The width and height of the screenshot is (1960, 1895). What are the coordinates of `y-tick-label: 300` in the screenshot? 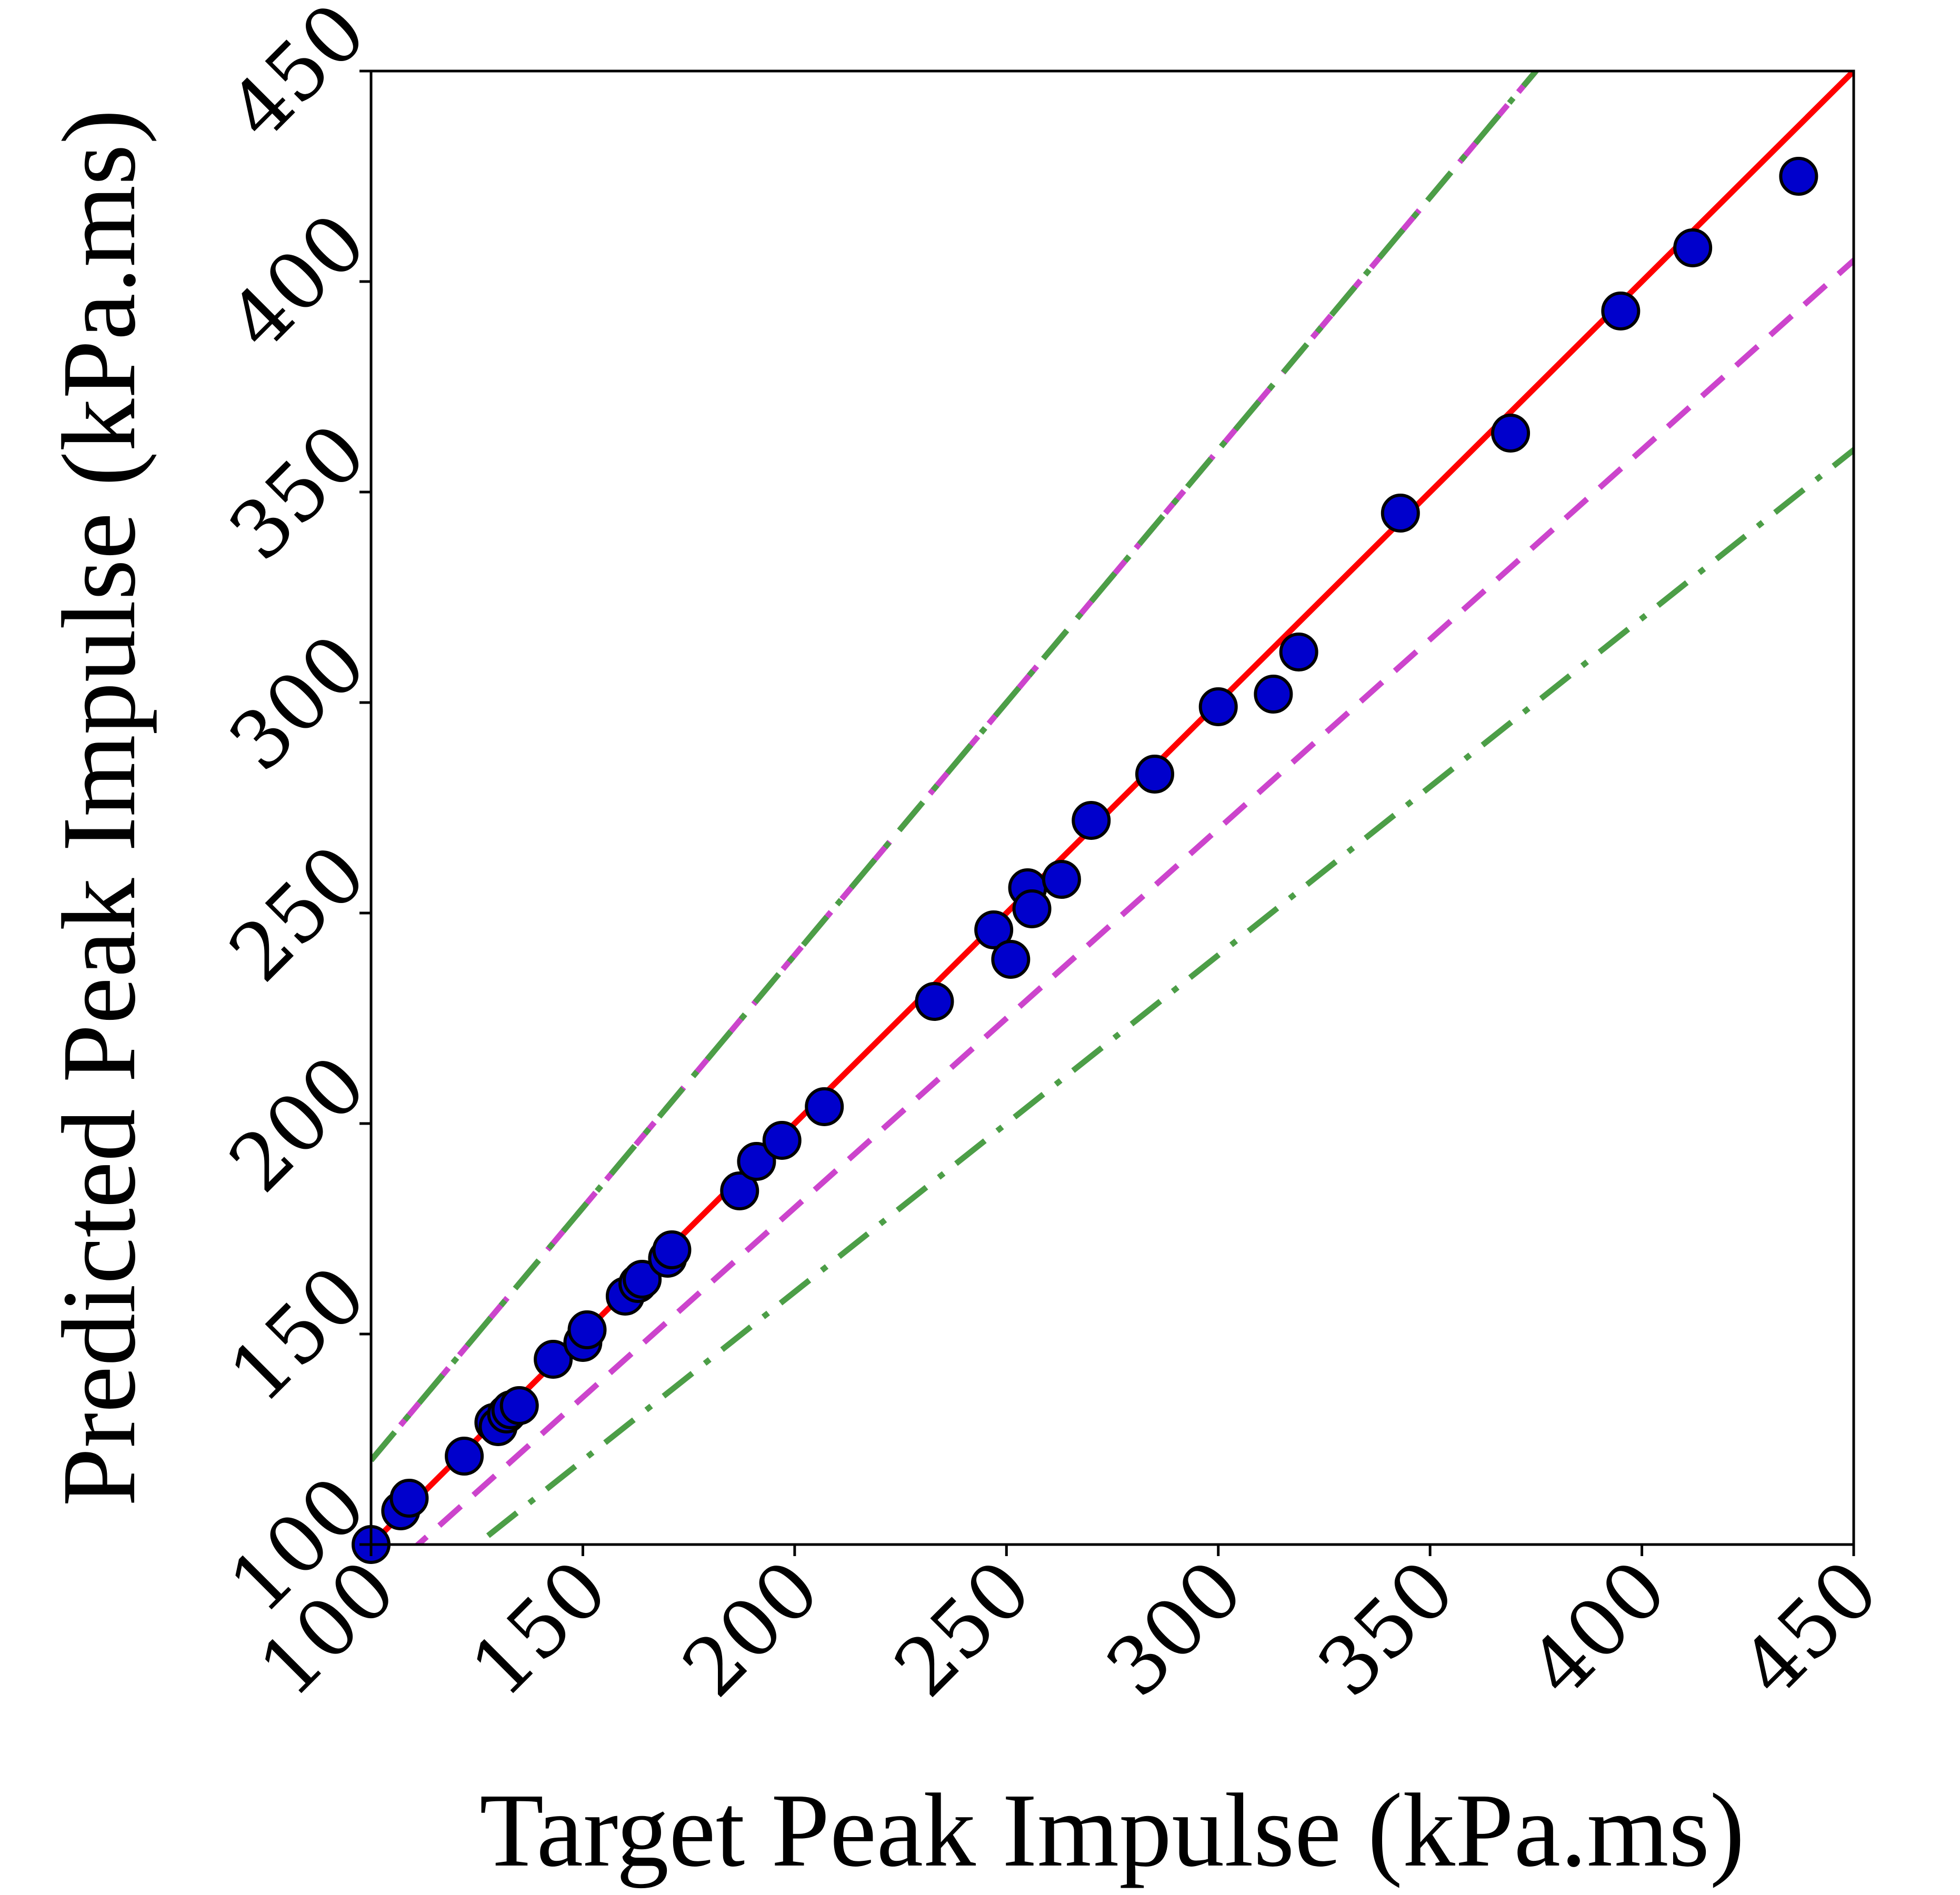 It's located at (297, 702).